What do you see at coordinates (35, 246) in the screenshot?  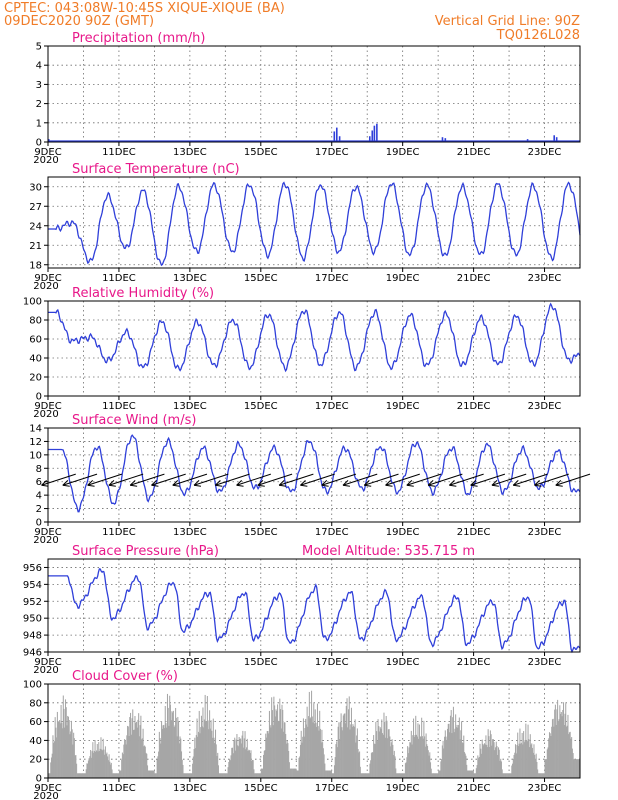 I see `y-tick-label: 21` at bounding box center [35, 246].